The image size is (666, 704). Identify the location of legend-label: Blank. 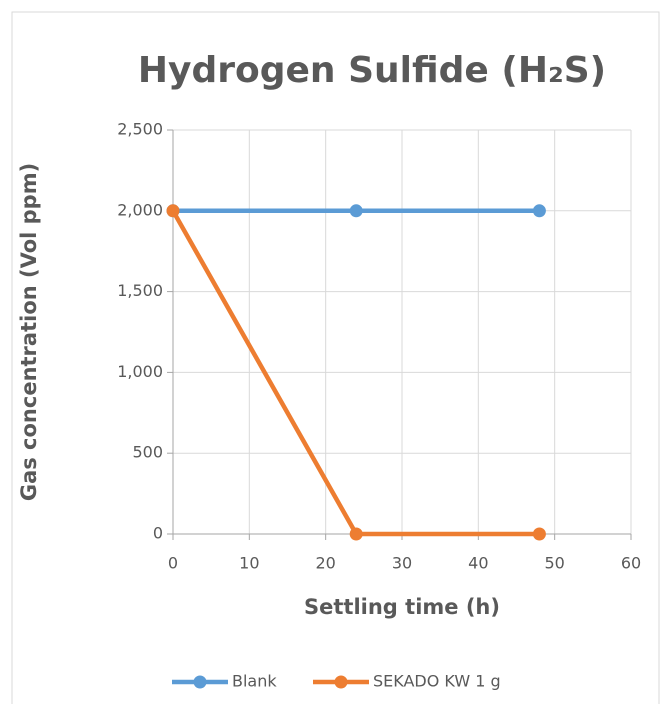
(254, 681).